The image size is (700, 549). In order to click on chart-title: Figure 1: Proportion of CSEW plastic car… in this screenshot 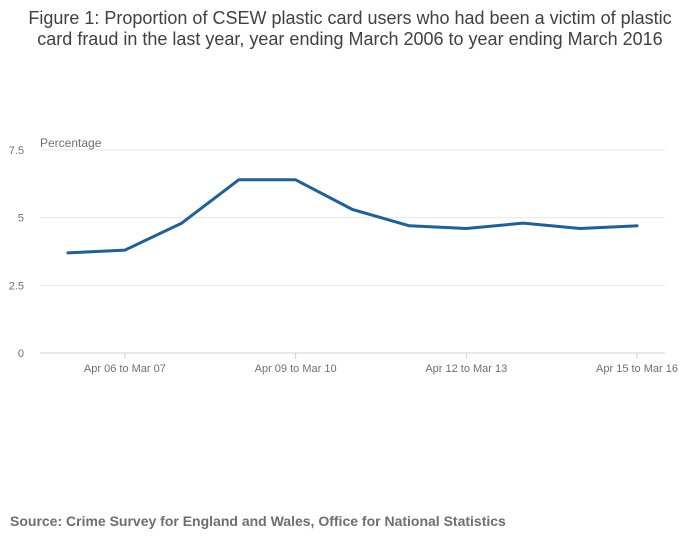, I will do `click(350, 28)`.